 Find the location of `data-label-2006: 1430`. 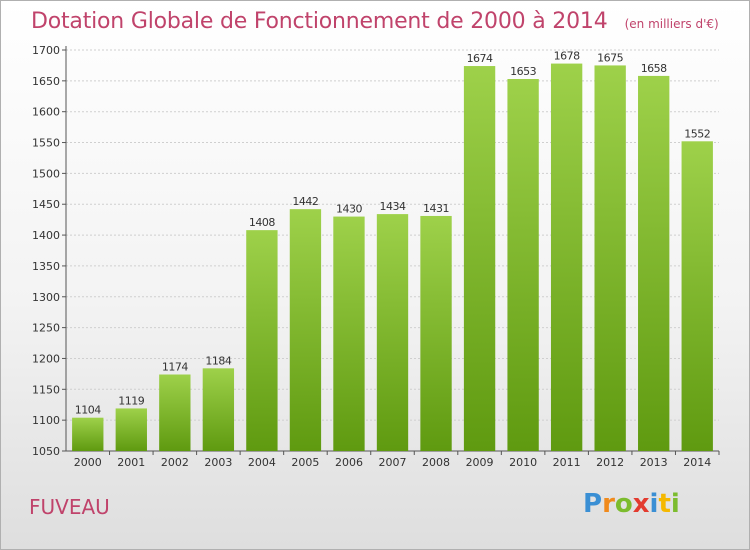

data-label-2006: 1430 is located at coordinates (349, 209).